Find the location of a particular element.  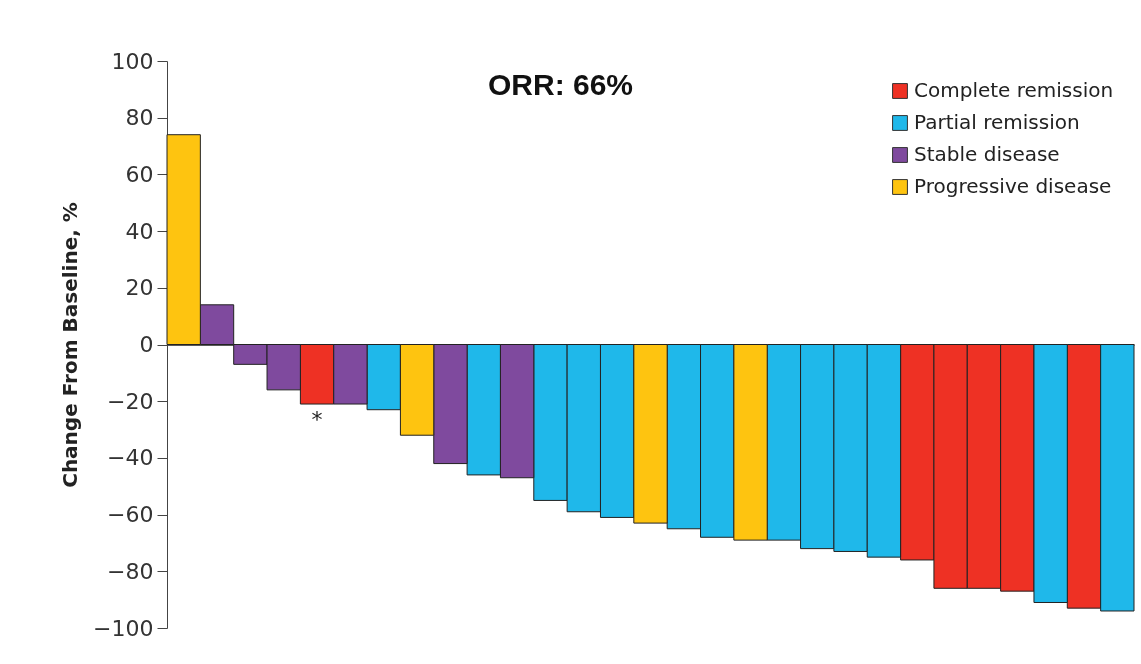

y-axis-title: Change From Baseline, % is located at coordinates (70, 345).